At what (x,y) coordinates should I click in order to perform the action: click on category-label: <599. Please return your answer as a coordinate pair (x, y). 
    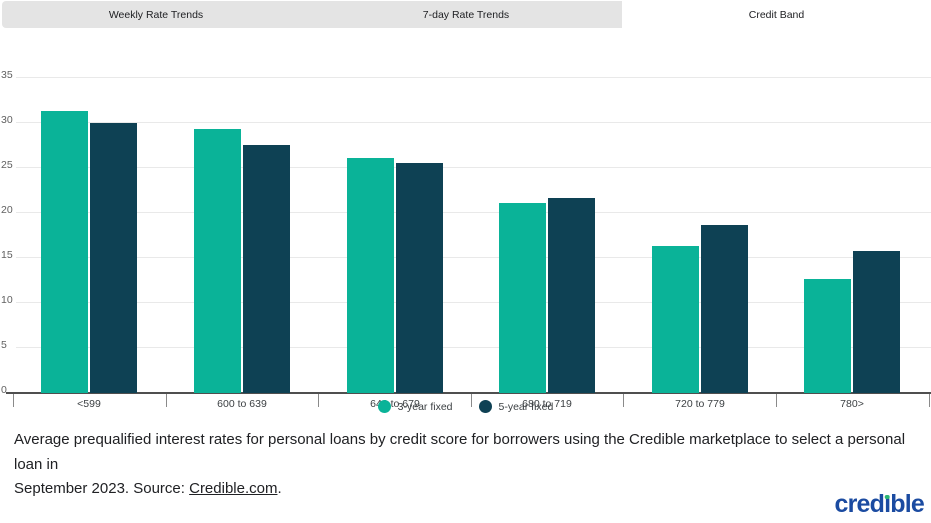
    Looking at the image, I should click on (89, 404).